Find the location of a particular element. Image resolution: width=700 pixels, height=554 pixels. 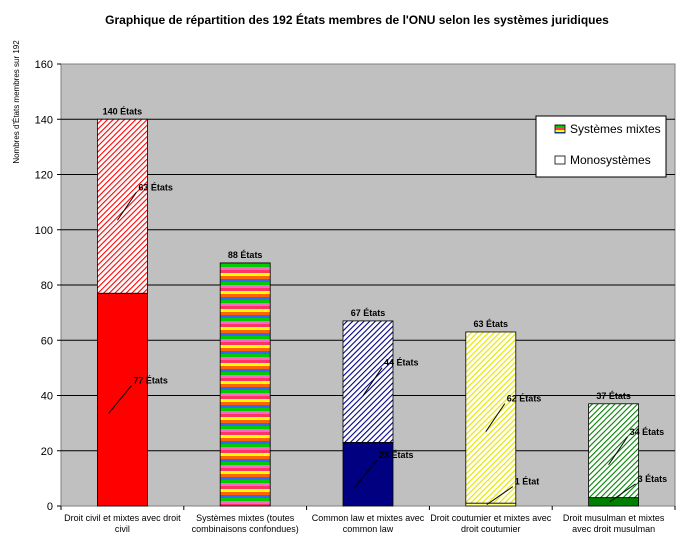

bar-total-label: 63 États is located at coordinates (491, 324).